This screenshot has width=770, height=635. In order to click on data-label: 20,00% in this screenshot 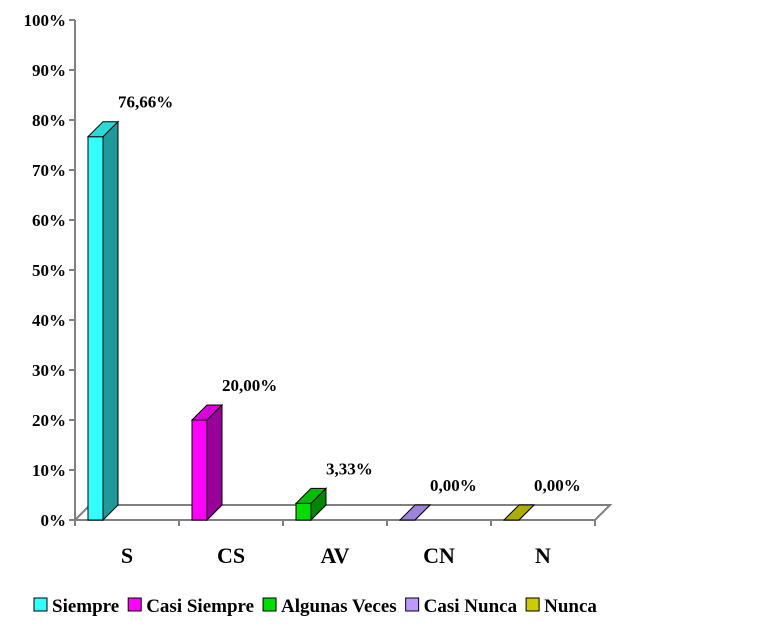, I will do `click(249, 385)`.